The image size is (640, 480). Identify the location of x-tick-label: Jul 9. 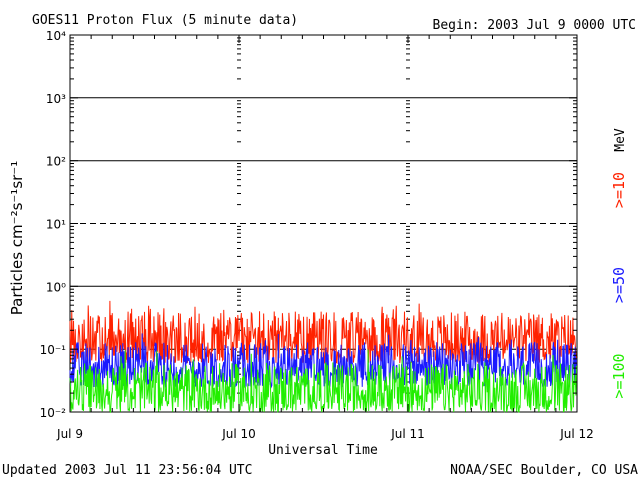
(69, 434).